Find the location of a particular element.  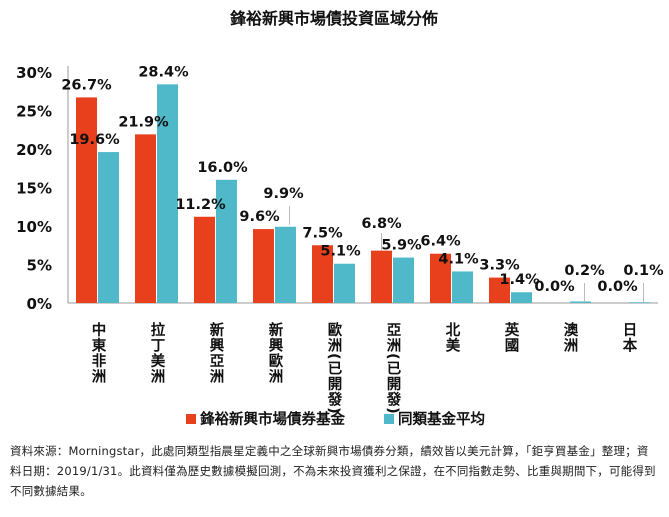

y-tick-label: 5% is located at coordinates (39, 266).